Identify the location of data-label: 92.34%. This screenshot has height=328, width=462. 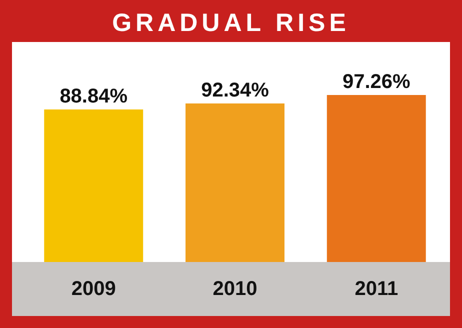
(235, 90).